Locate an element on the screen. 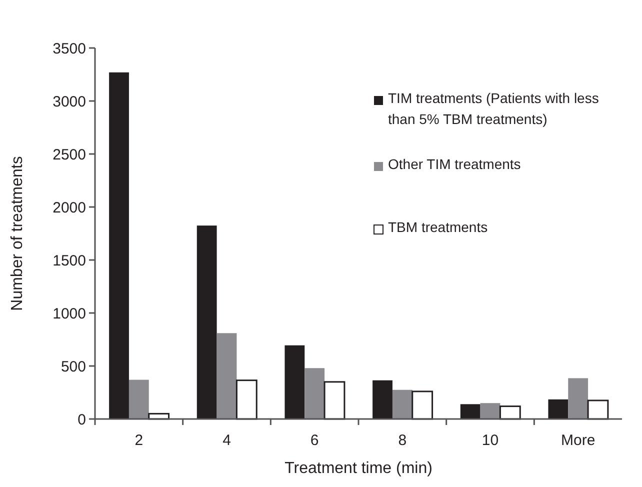 The width and height of the screenshot is (642, 487). y-tick-label: 2000 is located at coordinates (69, 207).